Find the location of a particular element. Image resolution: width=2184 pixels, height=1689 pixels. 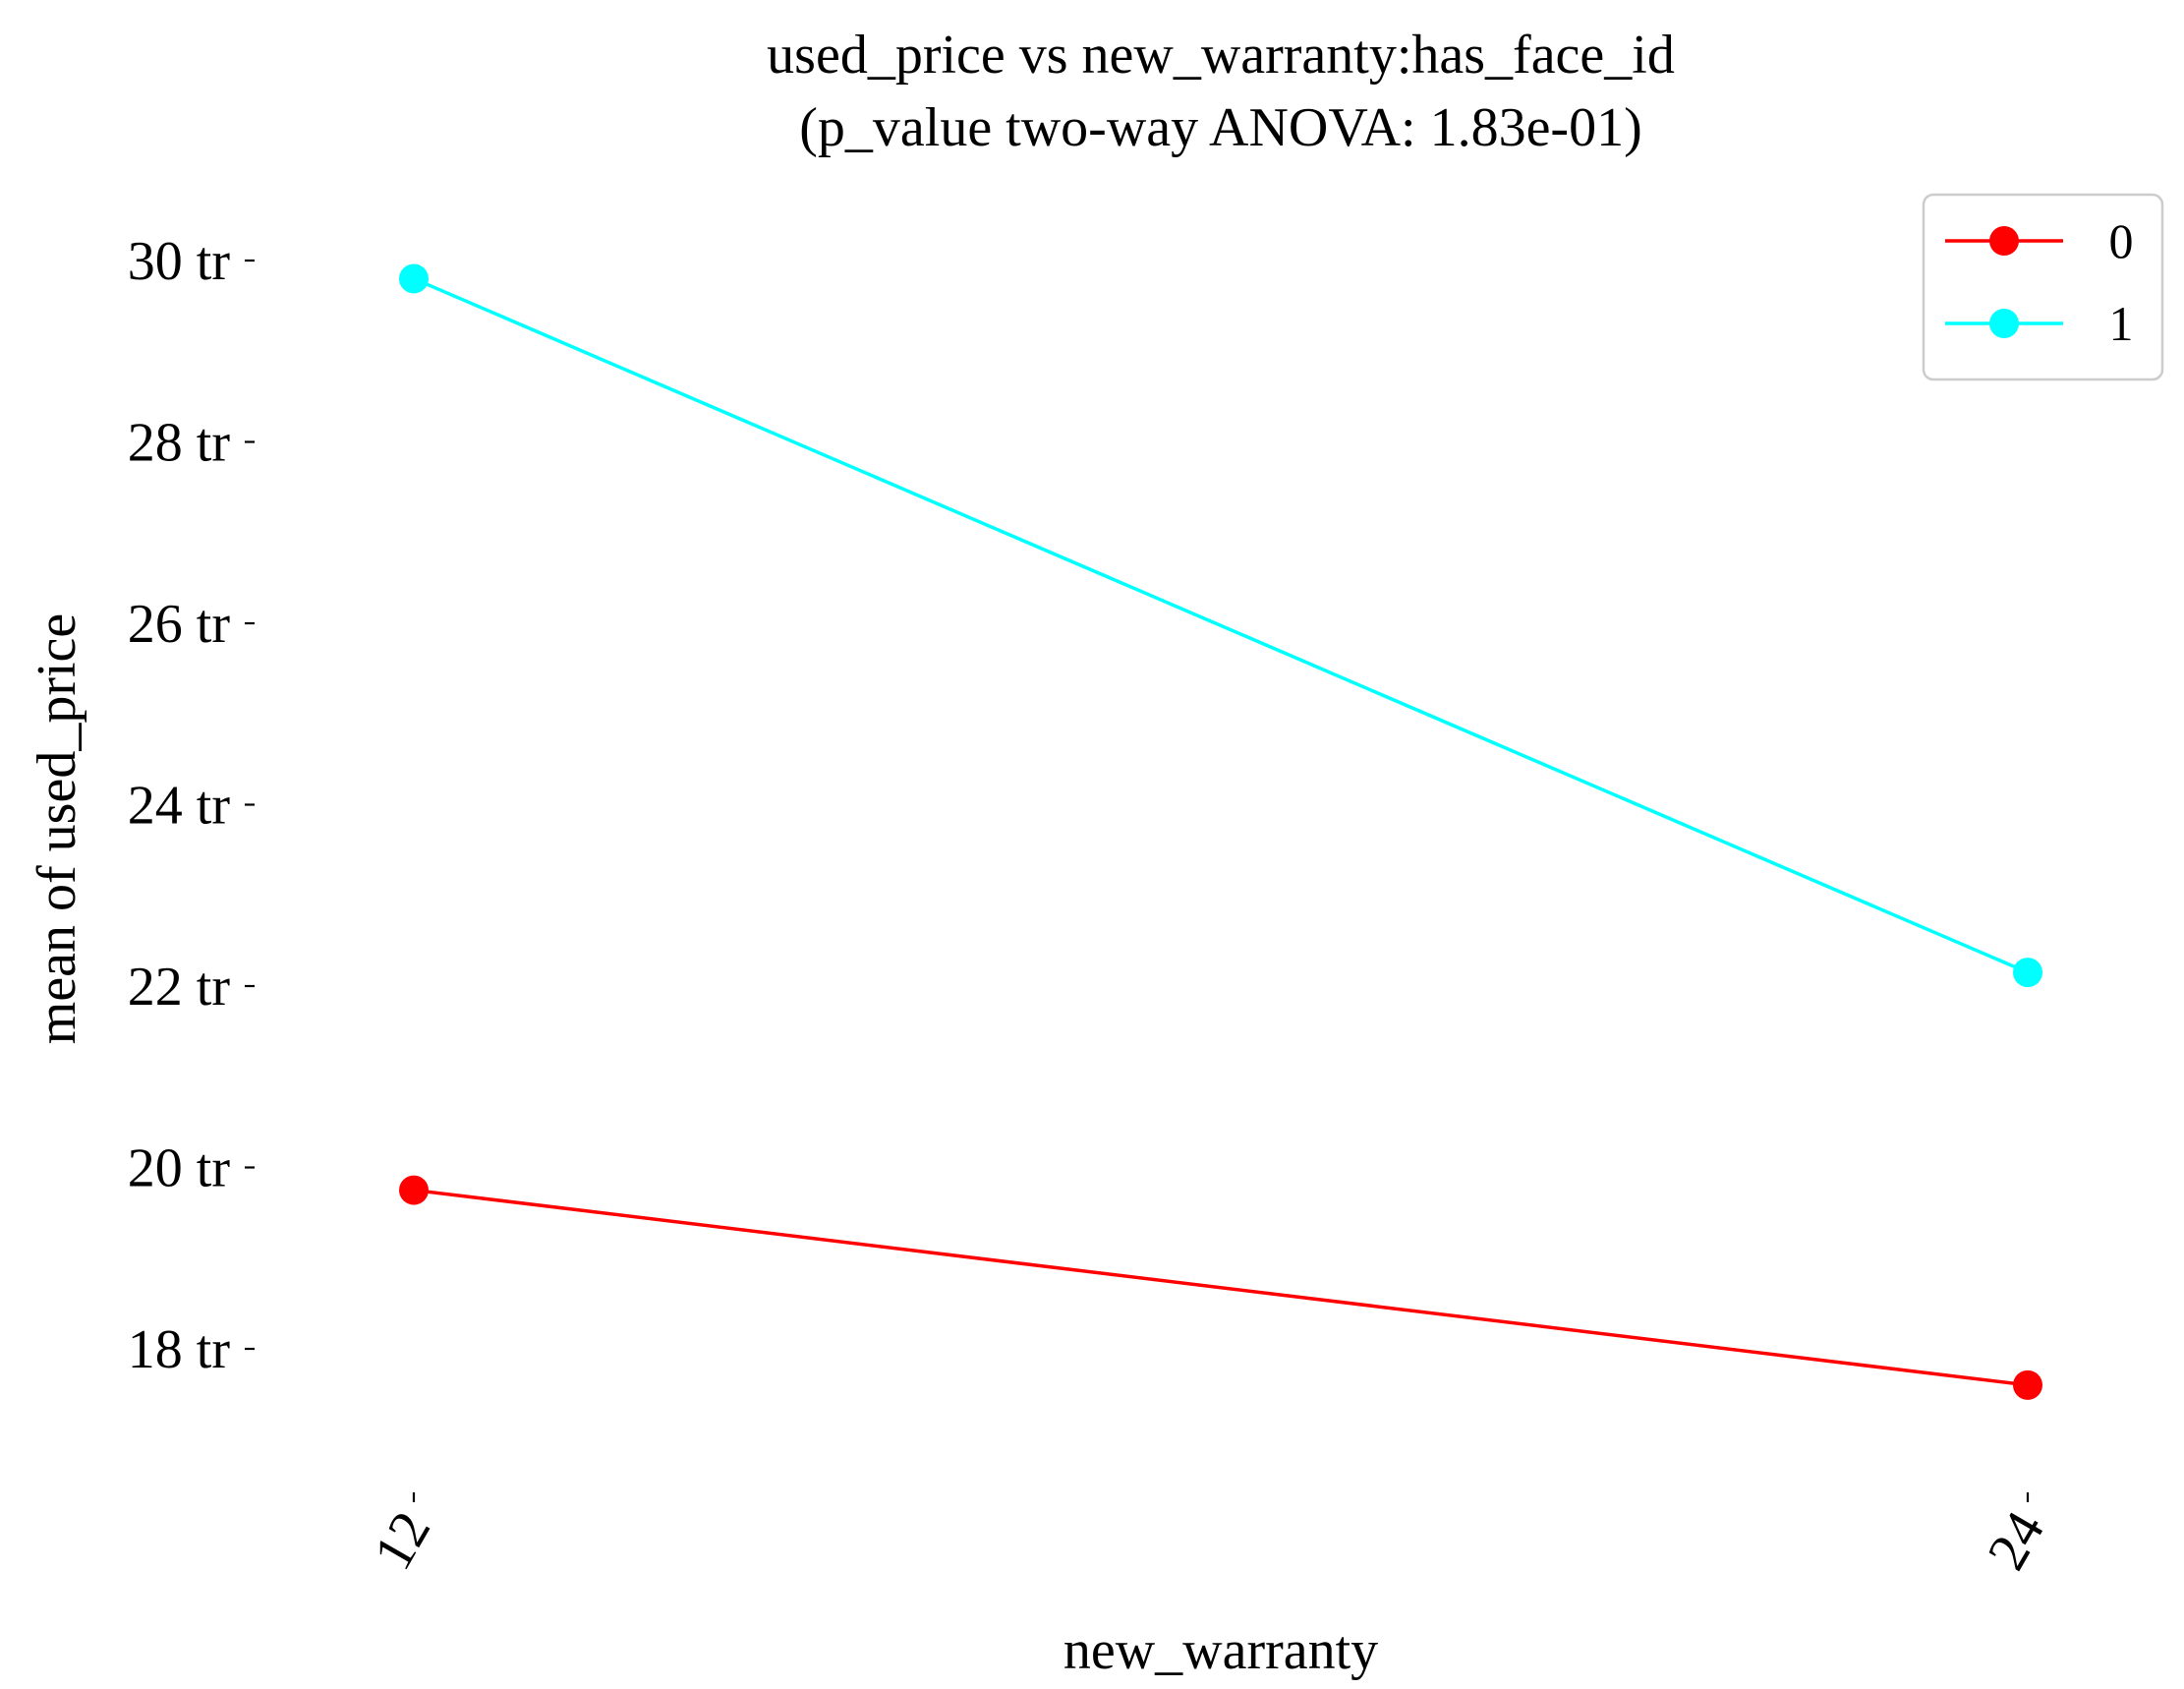

y-tick-label: 28 tr is located at coordinates (179, 443).